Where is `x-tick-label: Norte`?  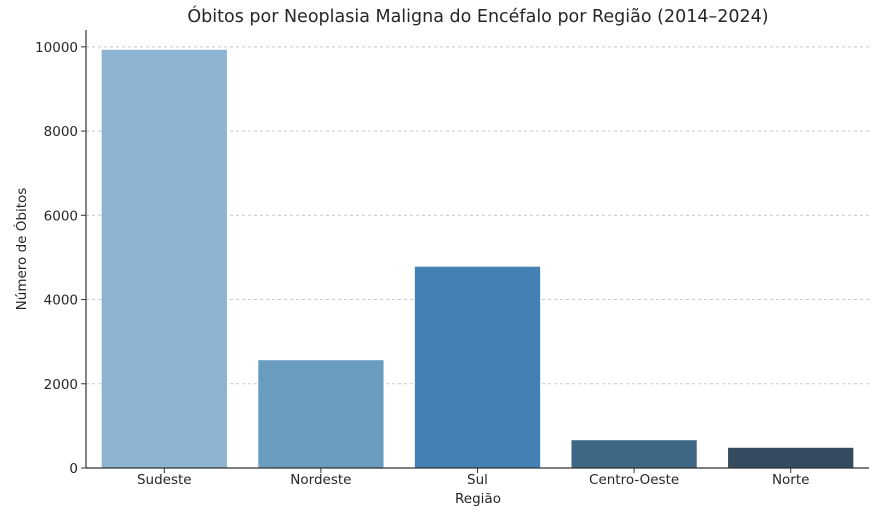 x-tick-label: Norte is located at coordinates (791, 480).